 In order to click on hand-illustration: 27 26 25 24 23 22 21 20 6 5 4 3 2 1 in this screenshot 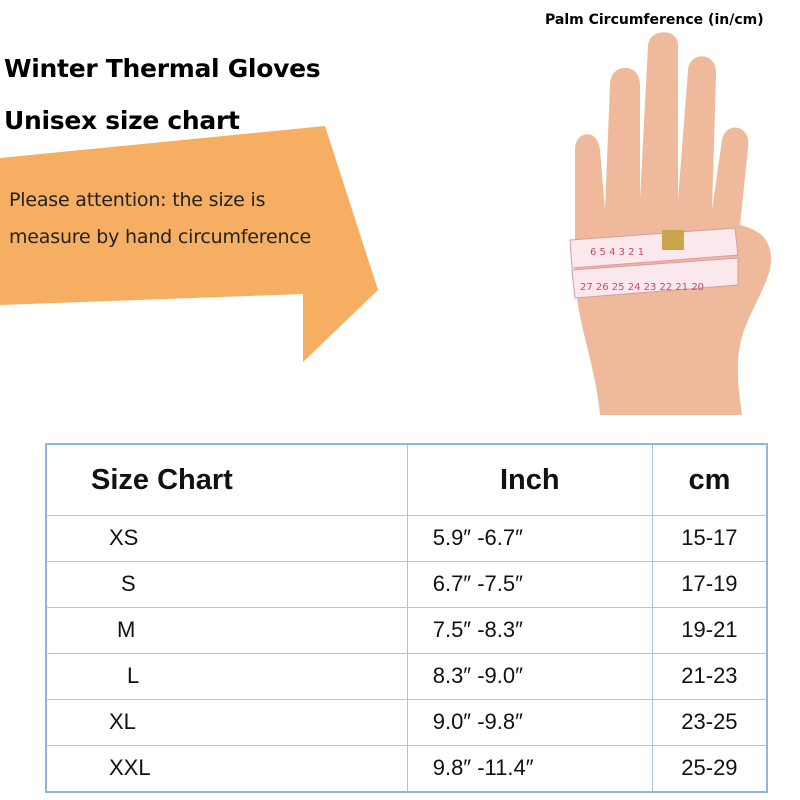, I will do `click(670, 223)`.